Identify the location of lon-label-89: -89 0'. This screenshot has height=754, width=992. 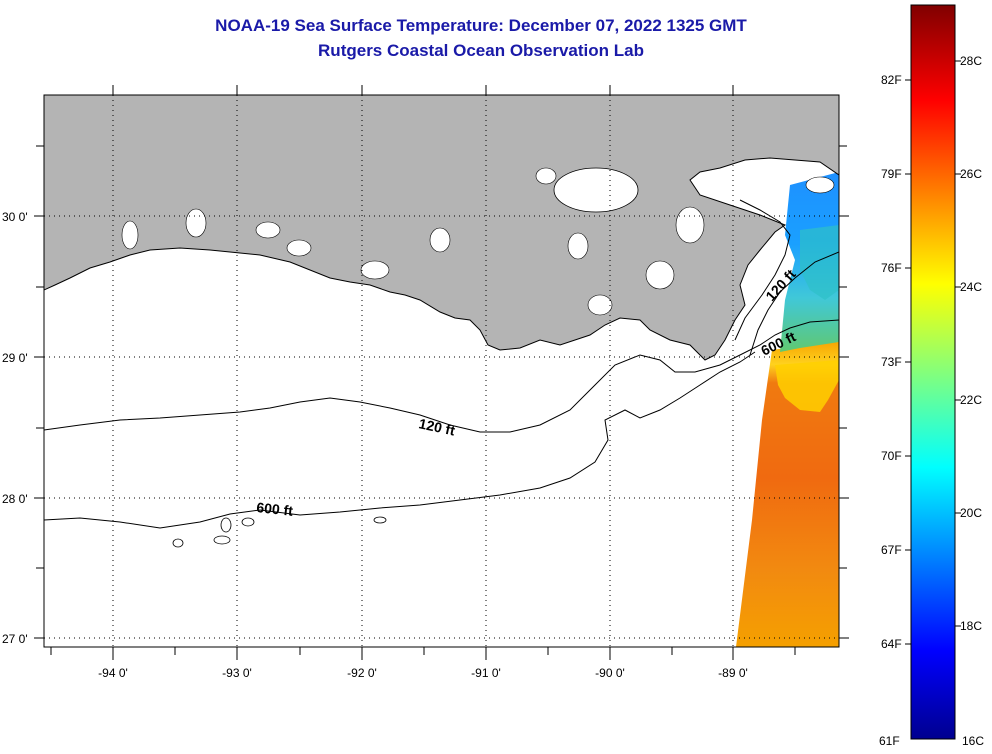
(733, 673).